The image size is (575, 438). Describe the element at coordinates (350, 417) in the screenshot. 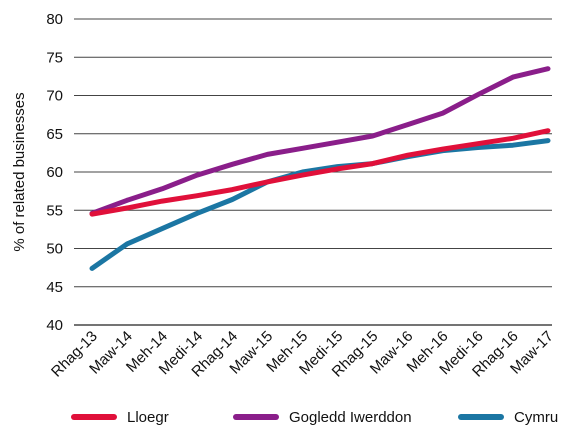

I see `legend-label: Gogledd Iwerddon` at that location.